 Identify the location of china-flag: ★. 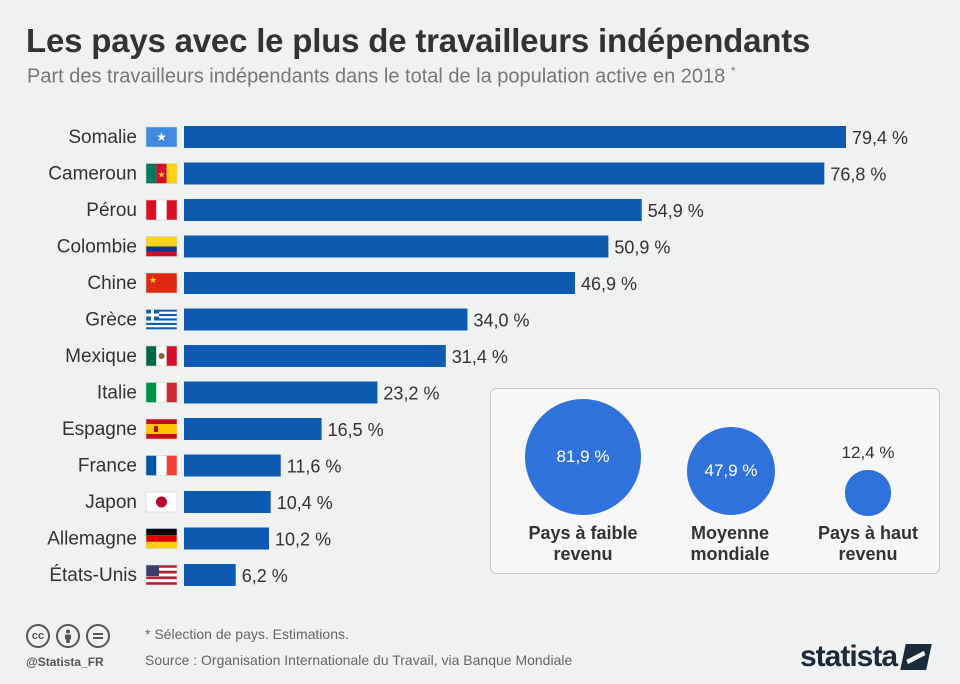
(161, 283).